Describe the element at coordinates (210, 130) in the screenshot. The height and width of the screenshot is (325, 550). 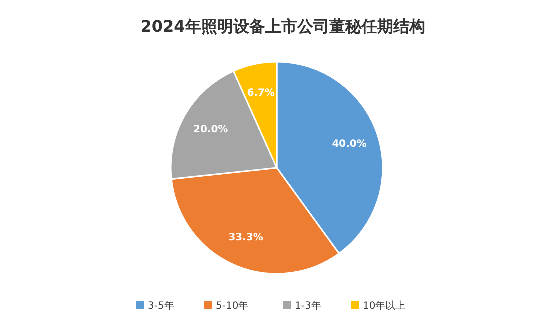
I see `data-label: 20.0%` at that location.